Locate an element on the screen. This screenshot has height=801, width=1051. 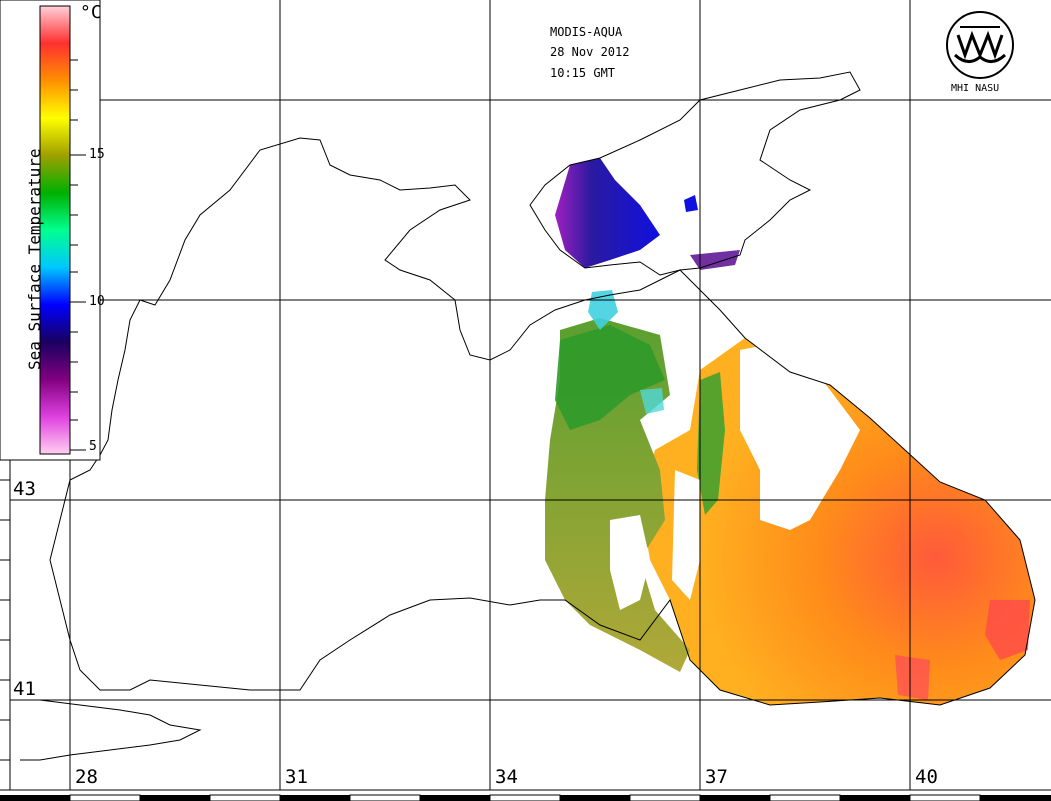
colorbar-tick-15: 15 is located at coordinates (97, 154).